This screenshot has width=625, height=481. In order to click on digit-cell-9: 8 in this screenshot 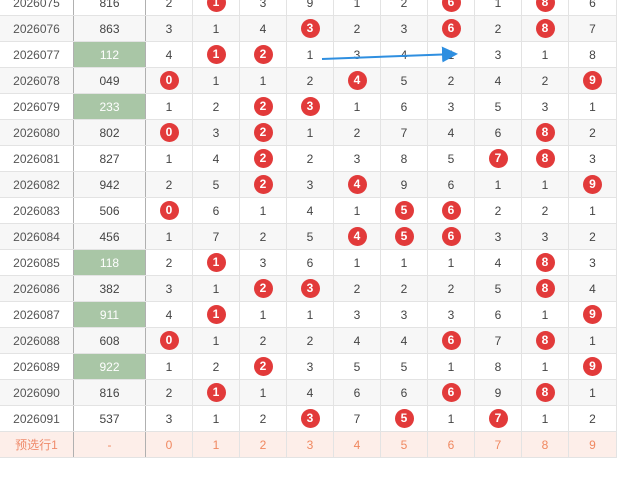, I will do `click(592, 54)`.